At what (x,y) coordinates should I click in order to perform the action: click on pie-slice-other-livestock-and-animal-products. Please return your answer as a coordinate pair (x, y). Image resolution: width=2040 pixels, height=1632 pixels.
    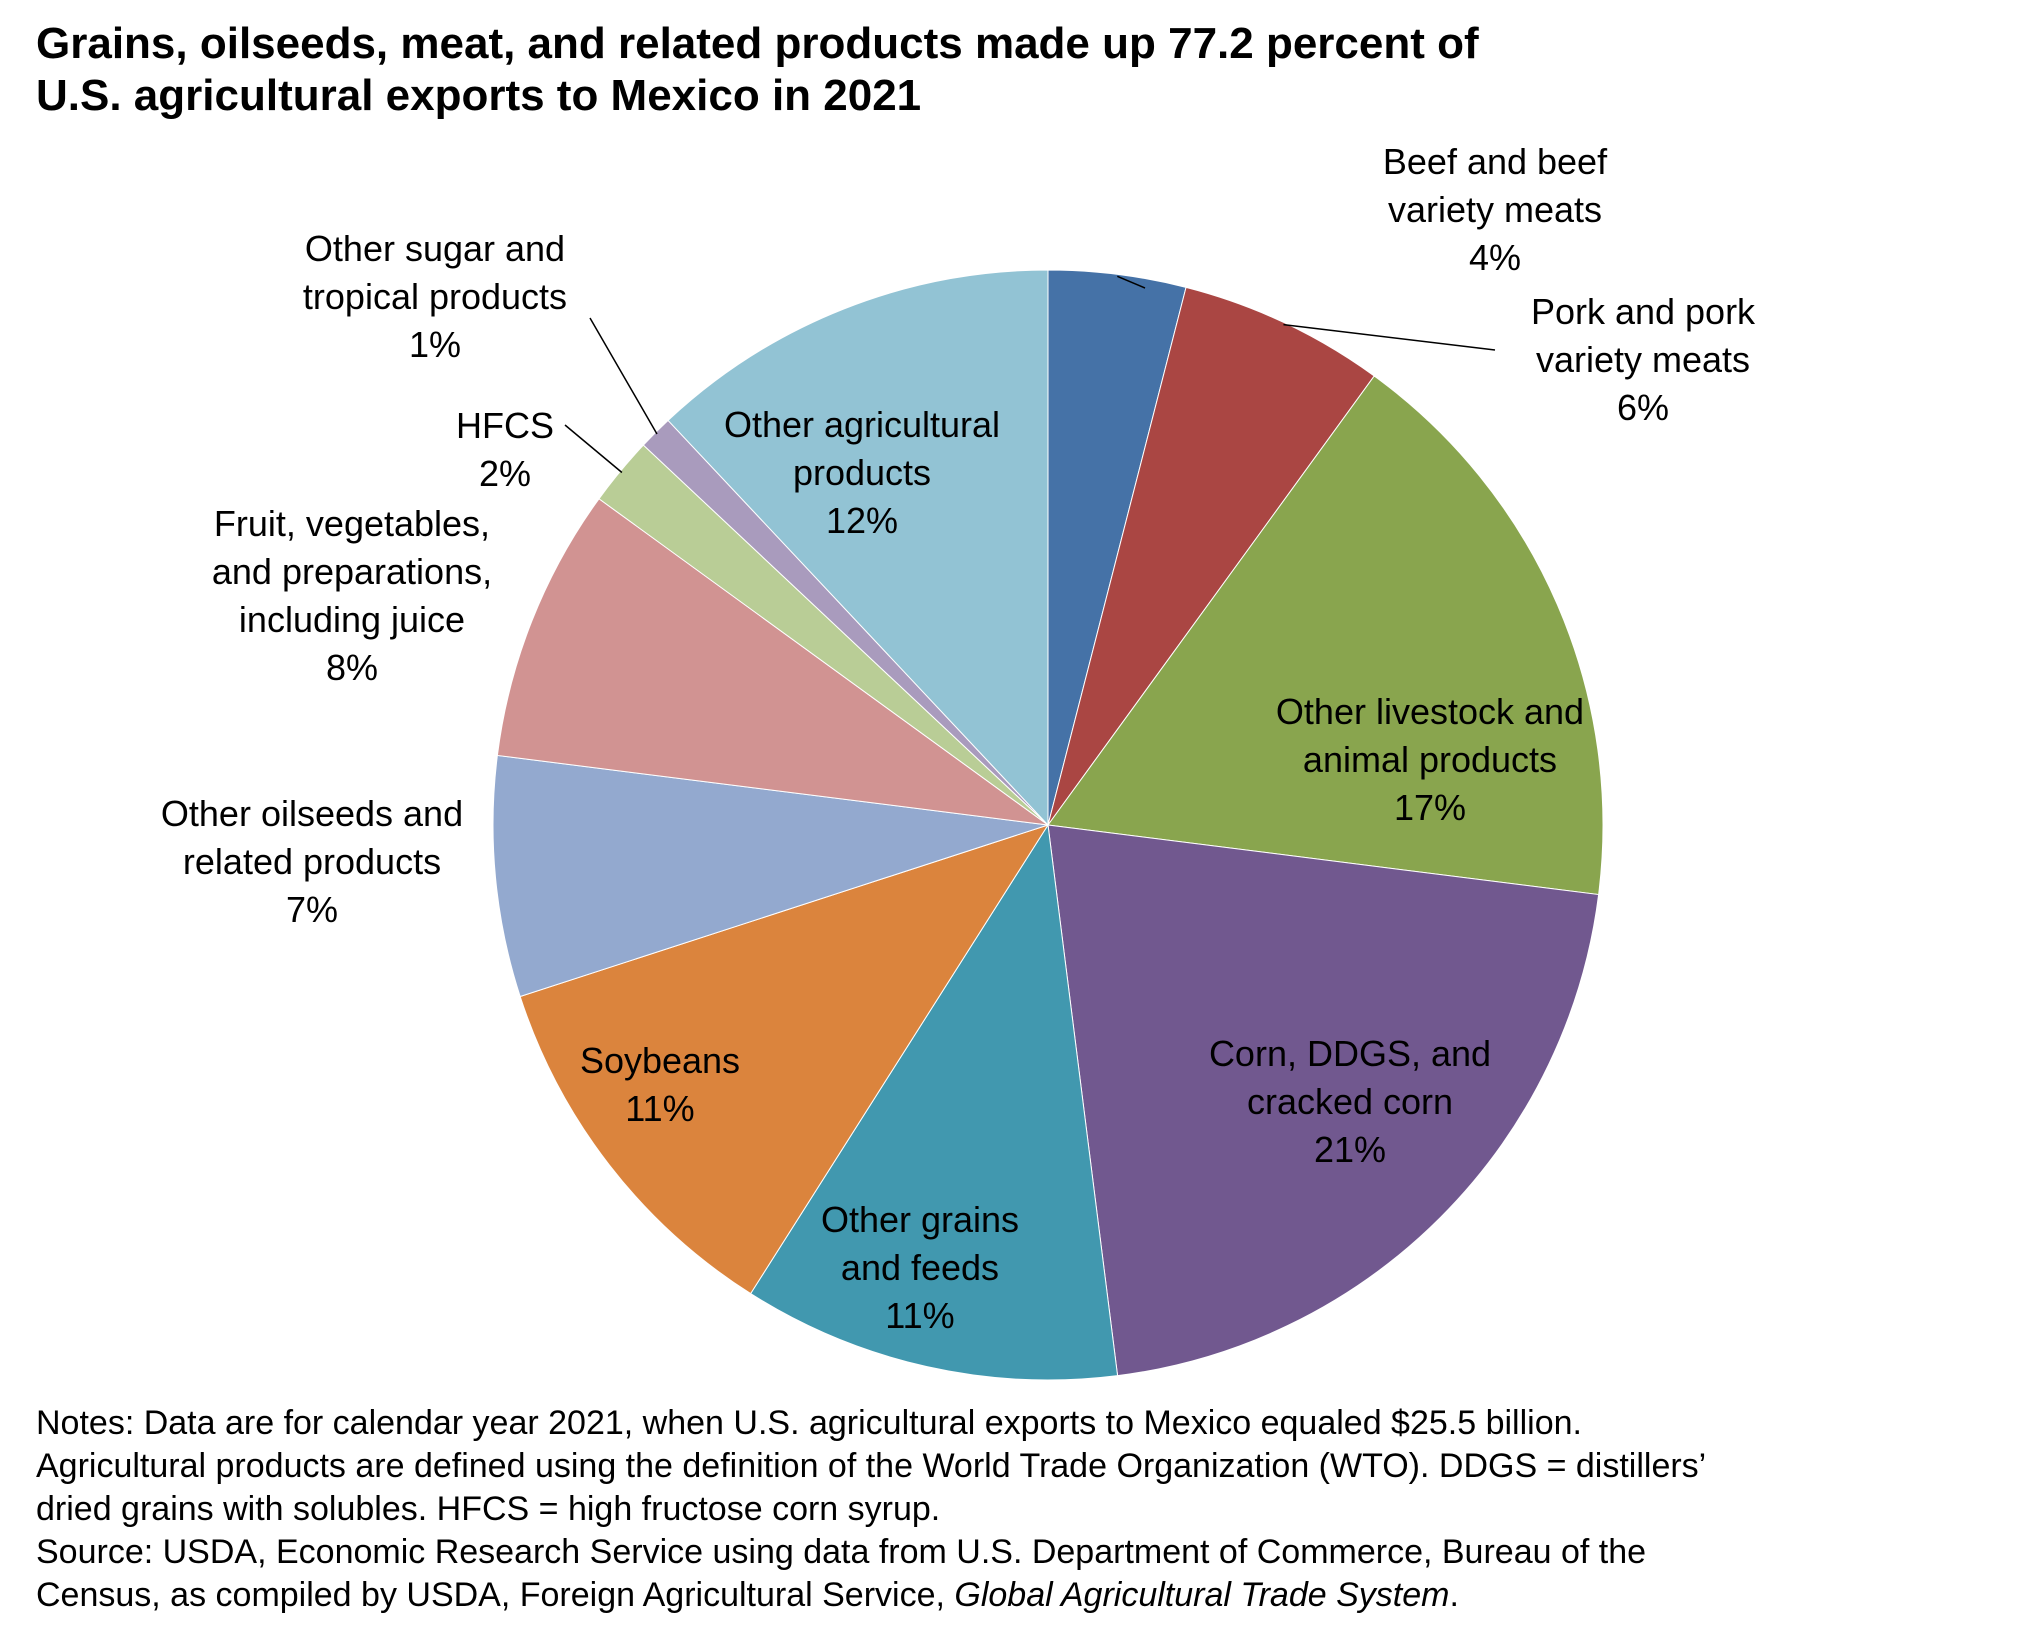
    Looking at the image, I should click on (1325, 635).